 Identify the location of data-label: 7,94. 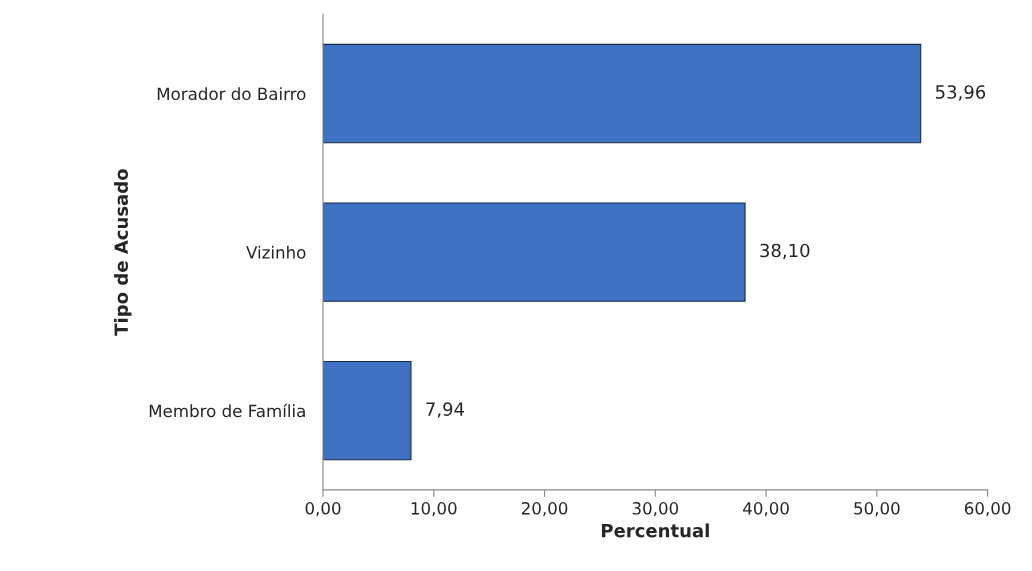
(445, 410).